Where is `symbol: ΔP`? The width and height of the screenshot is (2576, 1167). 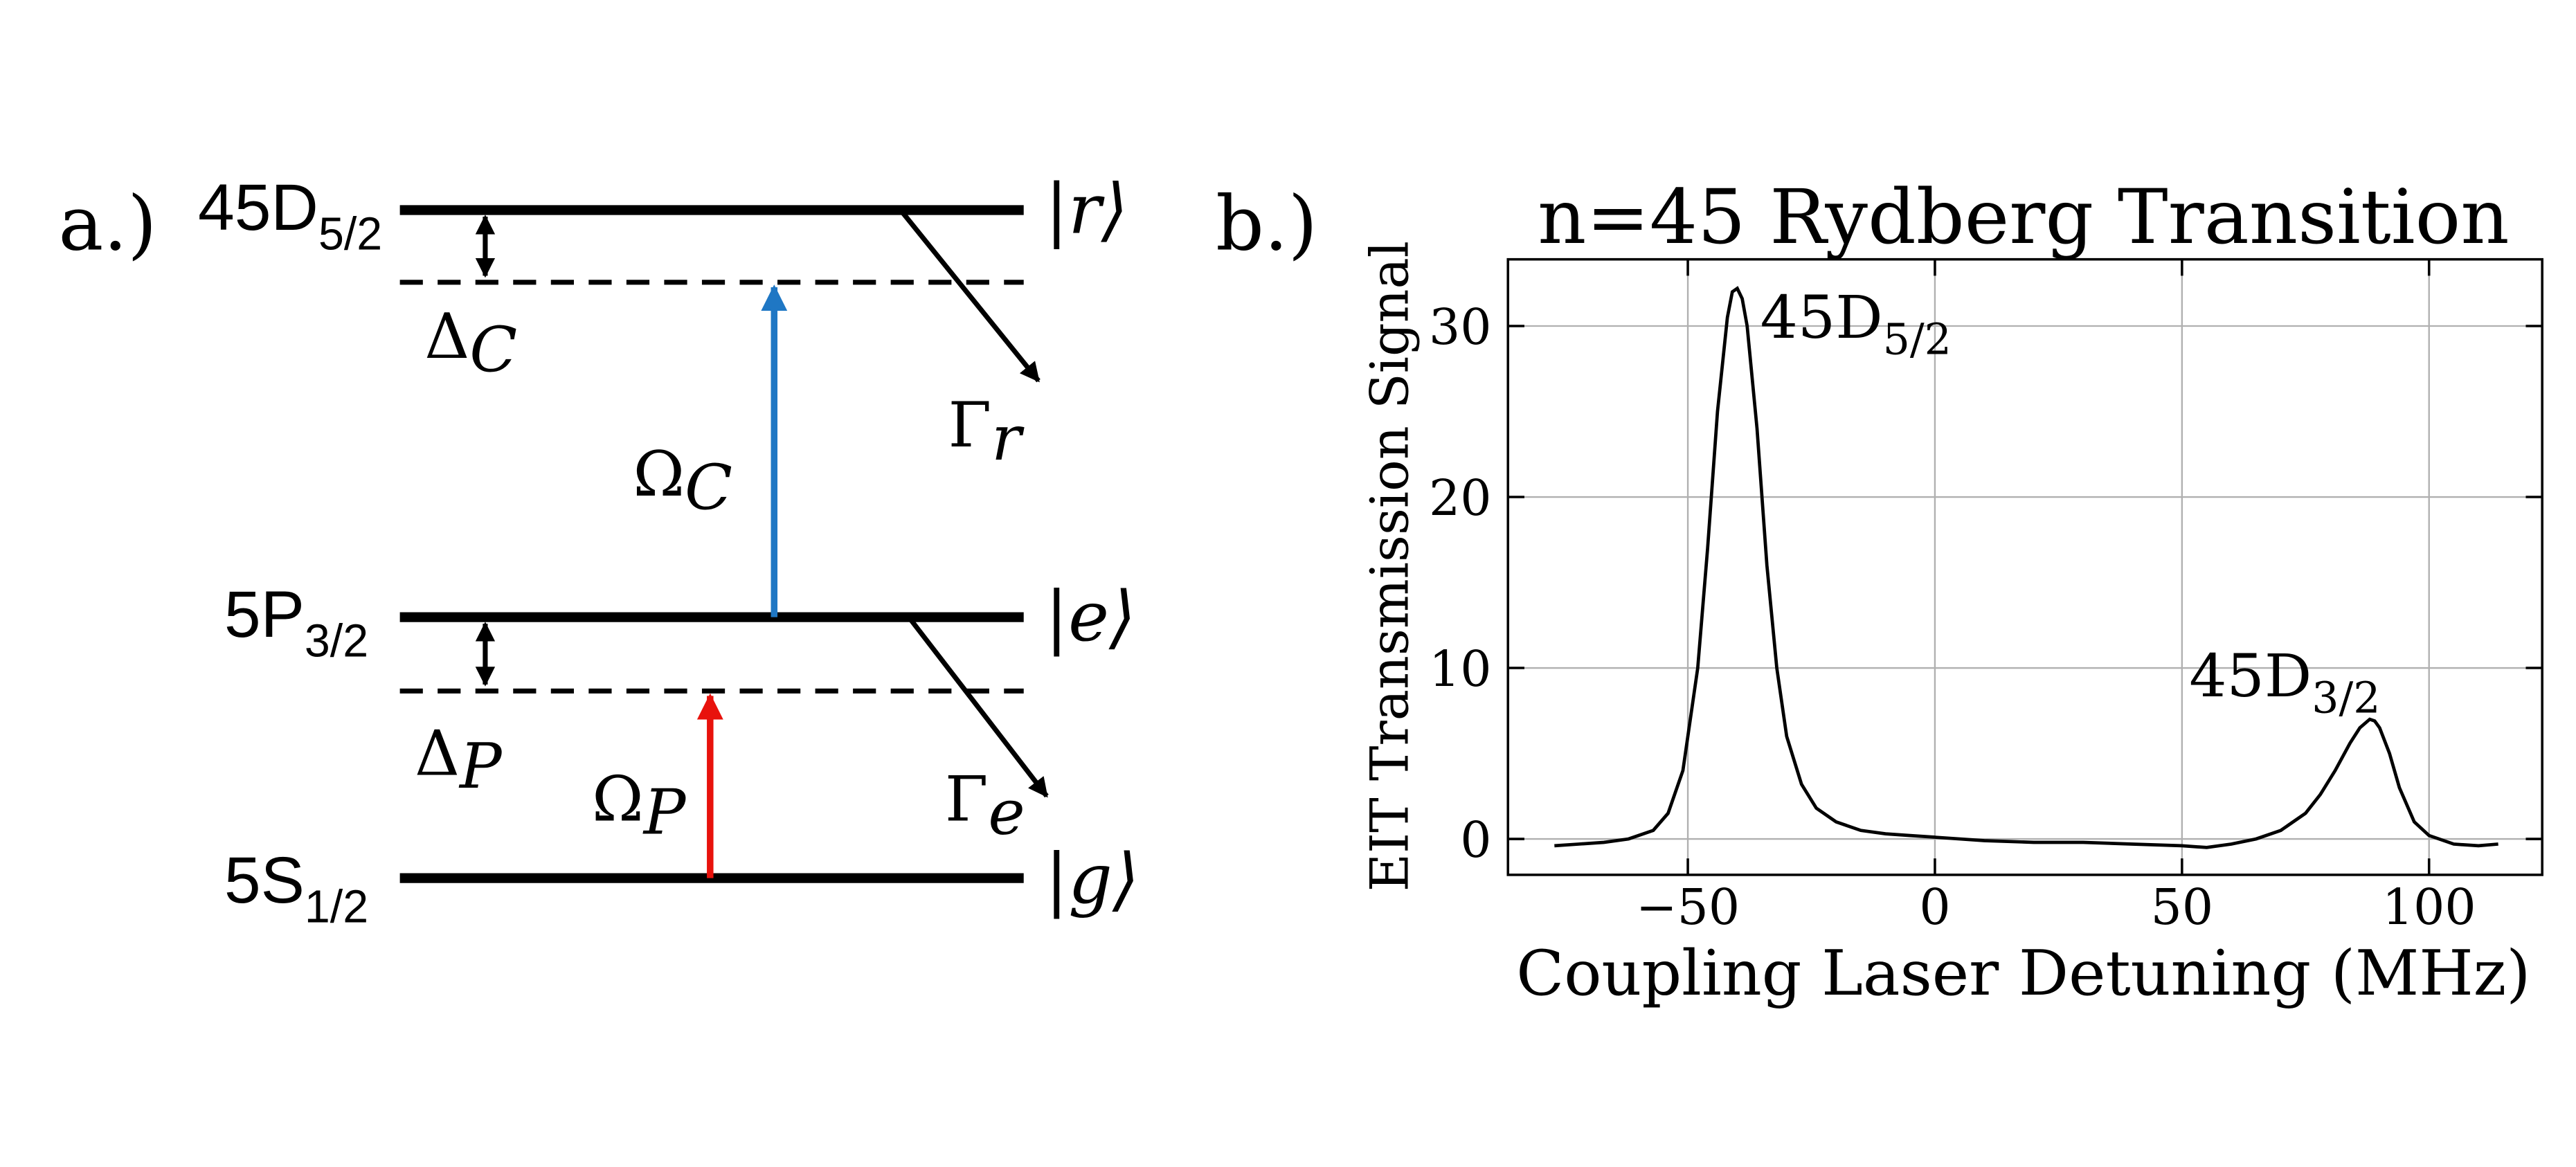 symbol: ΔP is located at coordinates (459, 760).